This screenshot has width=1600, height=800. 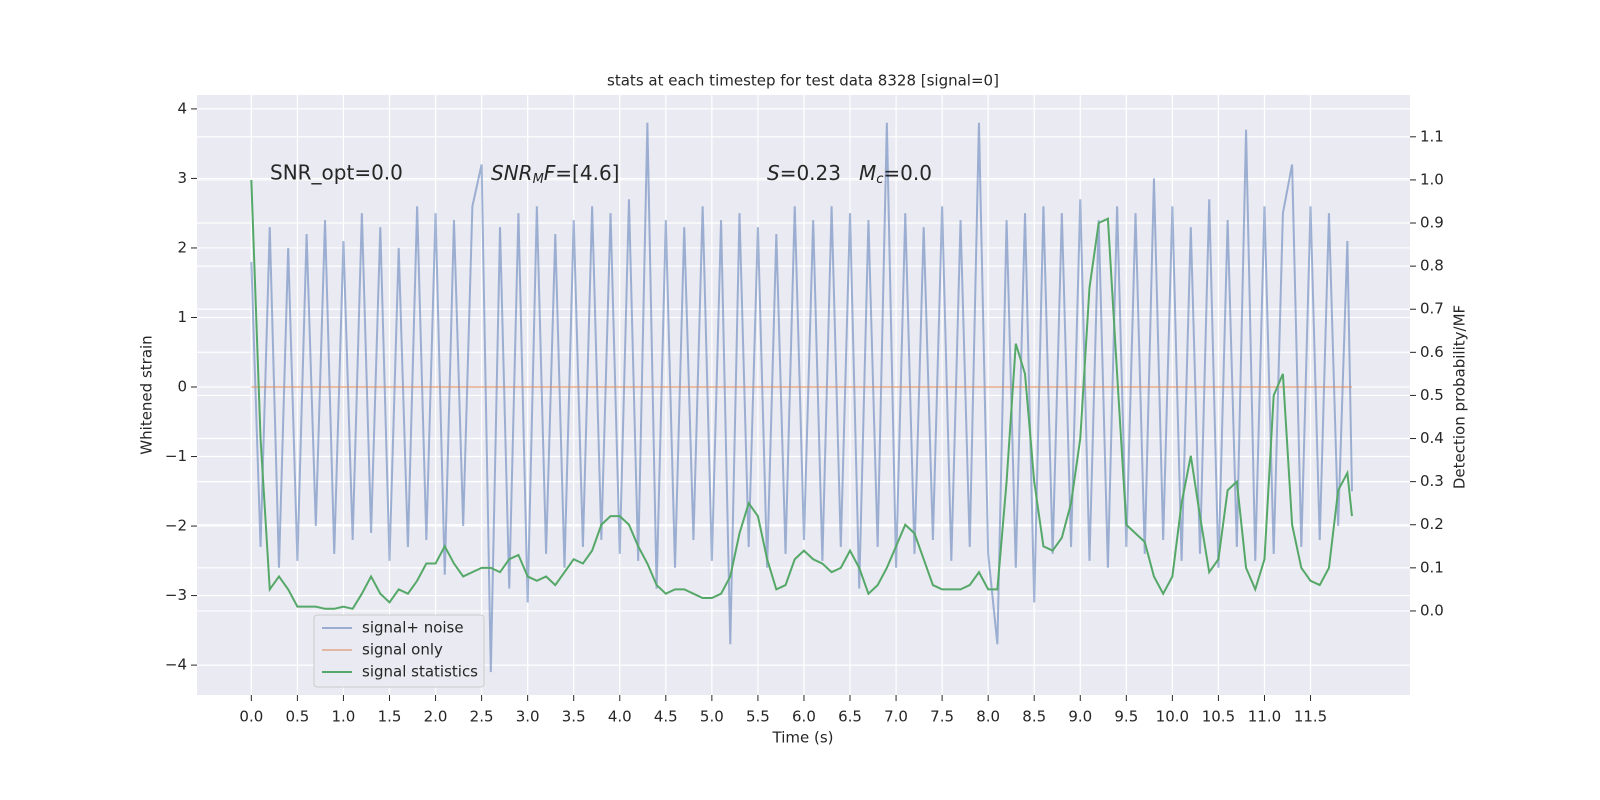 What do you see at coordinates (666, 717) in the screenshot?
I see `x-tick-label: 4.5` at bounding box center [666, 717].